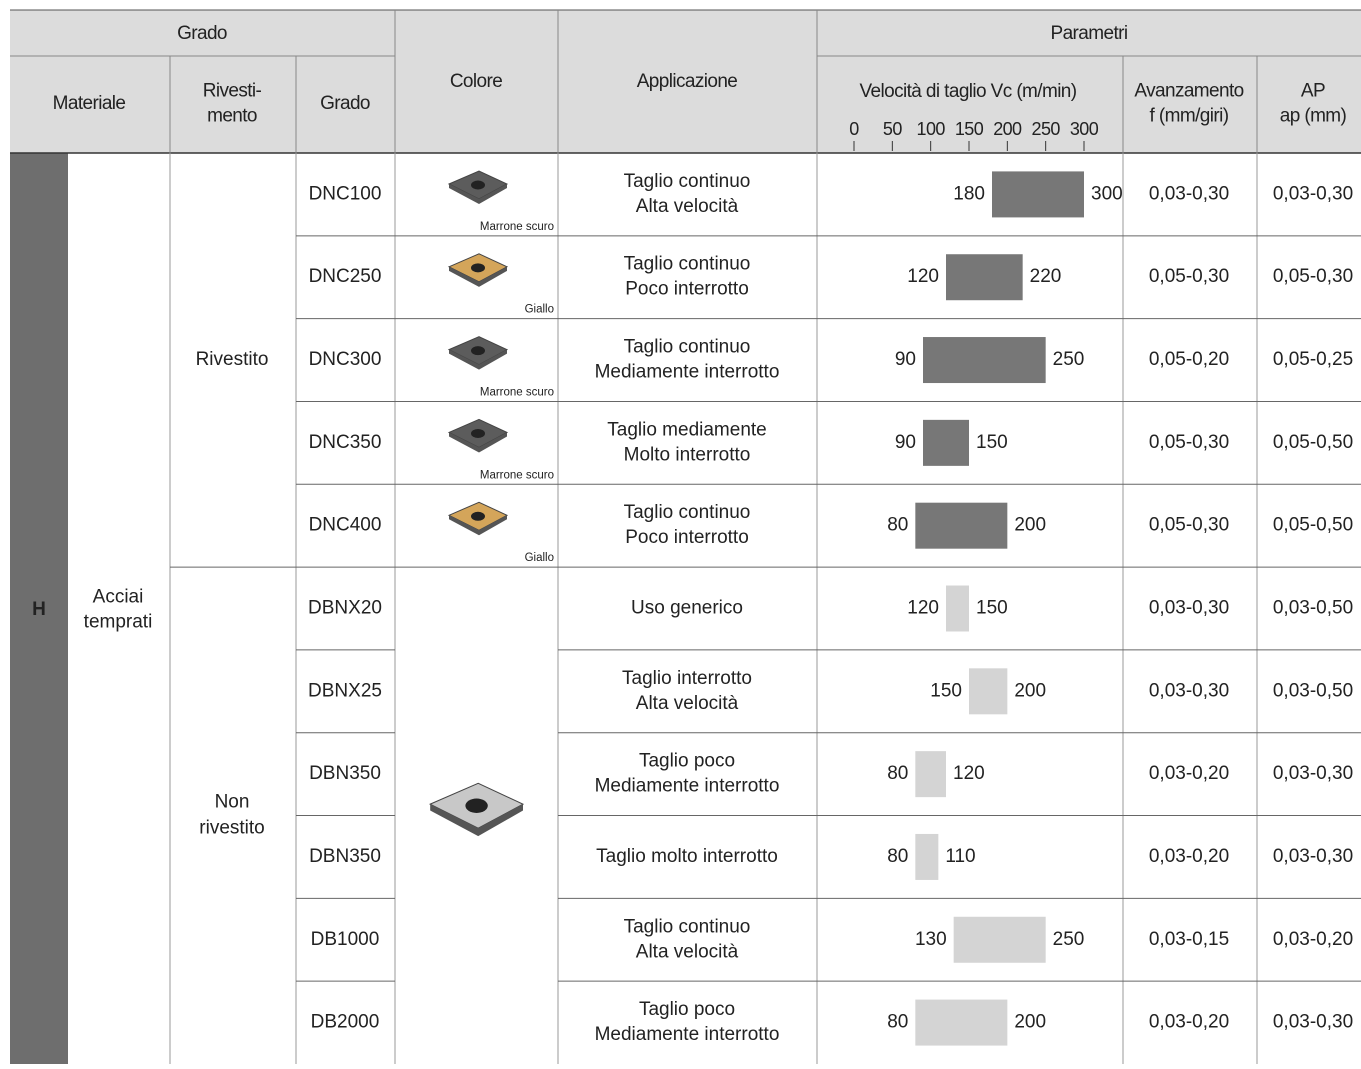  I want to click on axis-tick-label: 250, so click(1046, 129).